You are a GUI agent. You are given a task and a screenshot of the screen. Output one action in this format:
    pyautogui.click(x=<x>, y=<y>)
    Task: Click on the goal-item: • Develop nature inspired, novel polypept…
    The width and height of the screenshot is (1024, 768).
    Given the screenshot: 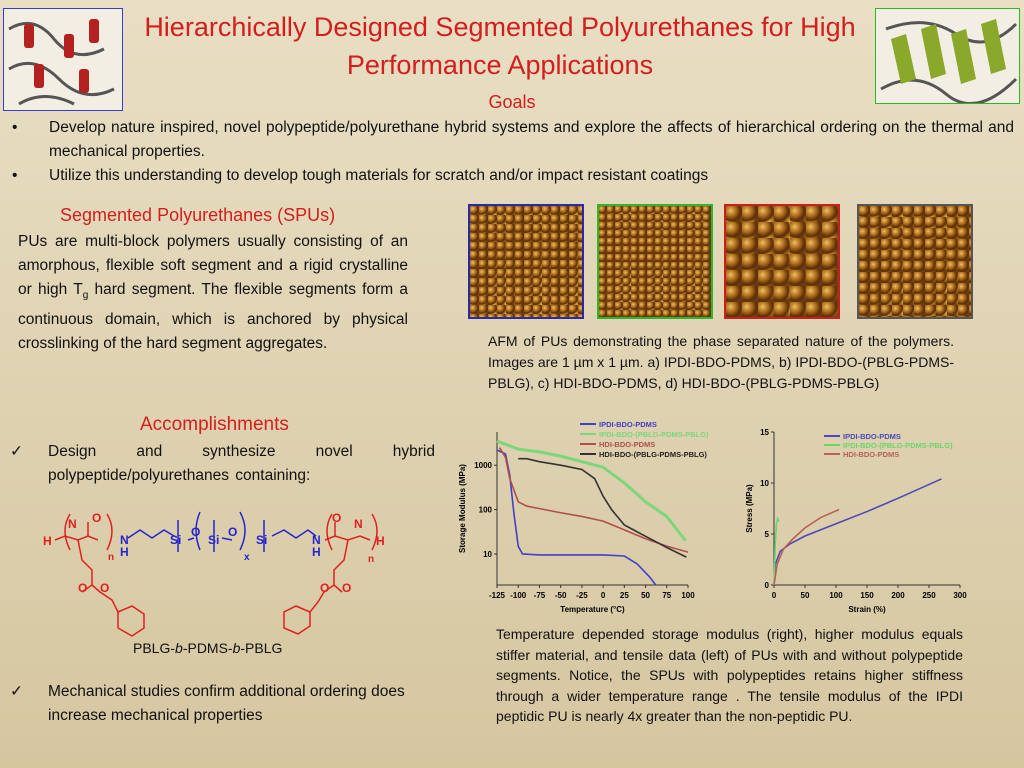 What is the action you would take?
    pyautogui.click(x=513, y=139)
    